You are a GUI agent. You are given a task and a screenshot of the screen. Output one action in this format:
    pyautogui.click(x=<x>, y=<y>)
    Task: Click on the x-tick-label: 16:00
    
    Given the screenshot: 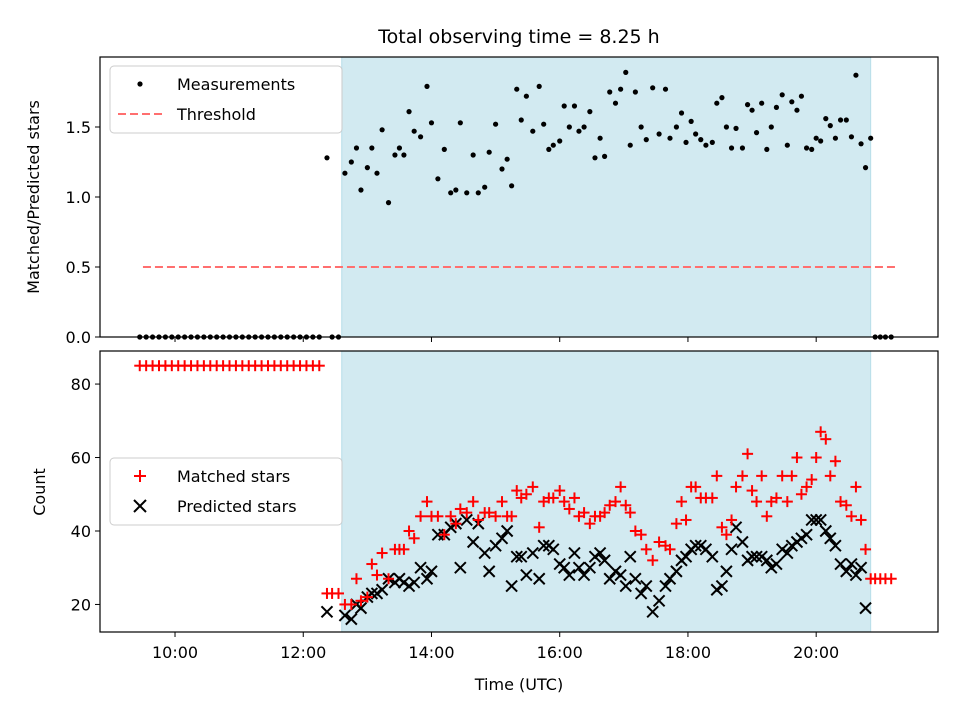 What is the action you would take?
    pyautogui.click(x=560, y=652)
    